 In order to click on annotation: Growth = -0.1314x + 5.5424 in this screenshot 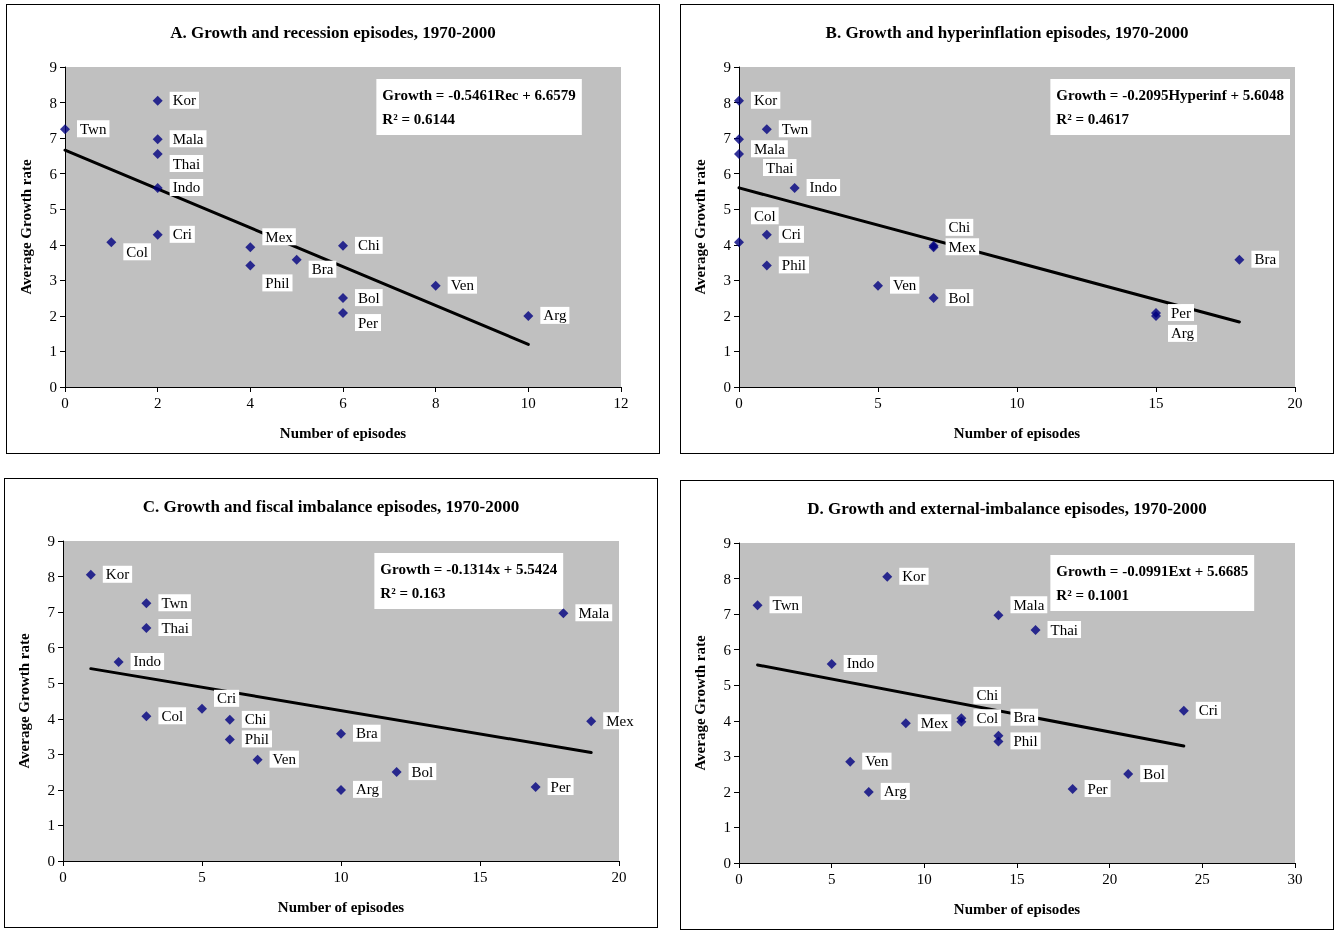, I will do `click(469, 569)`.